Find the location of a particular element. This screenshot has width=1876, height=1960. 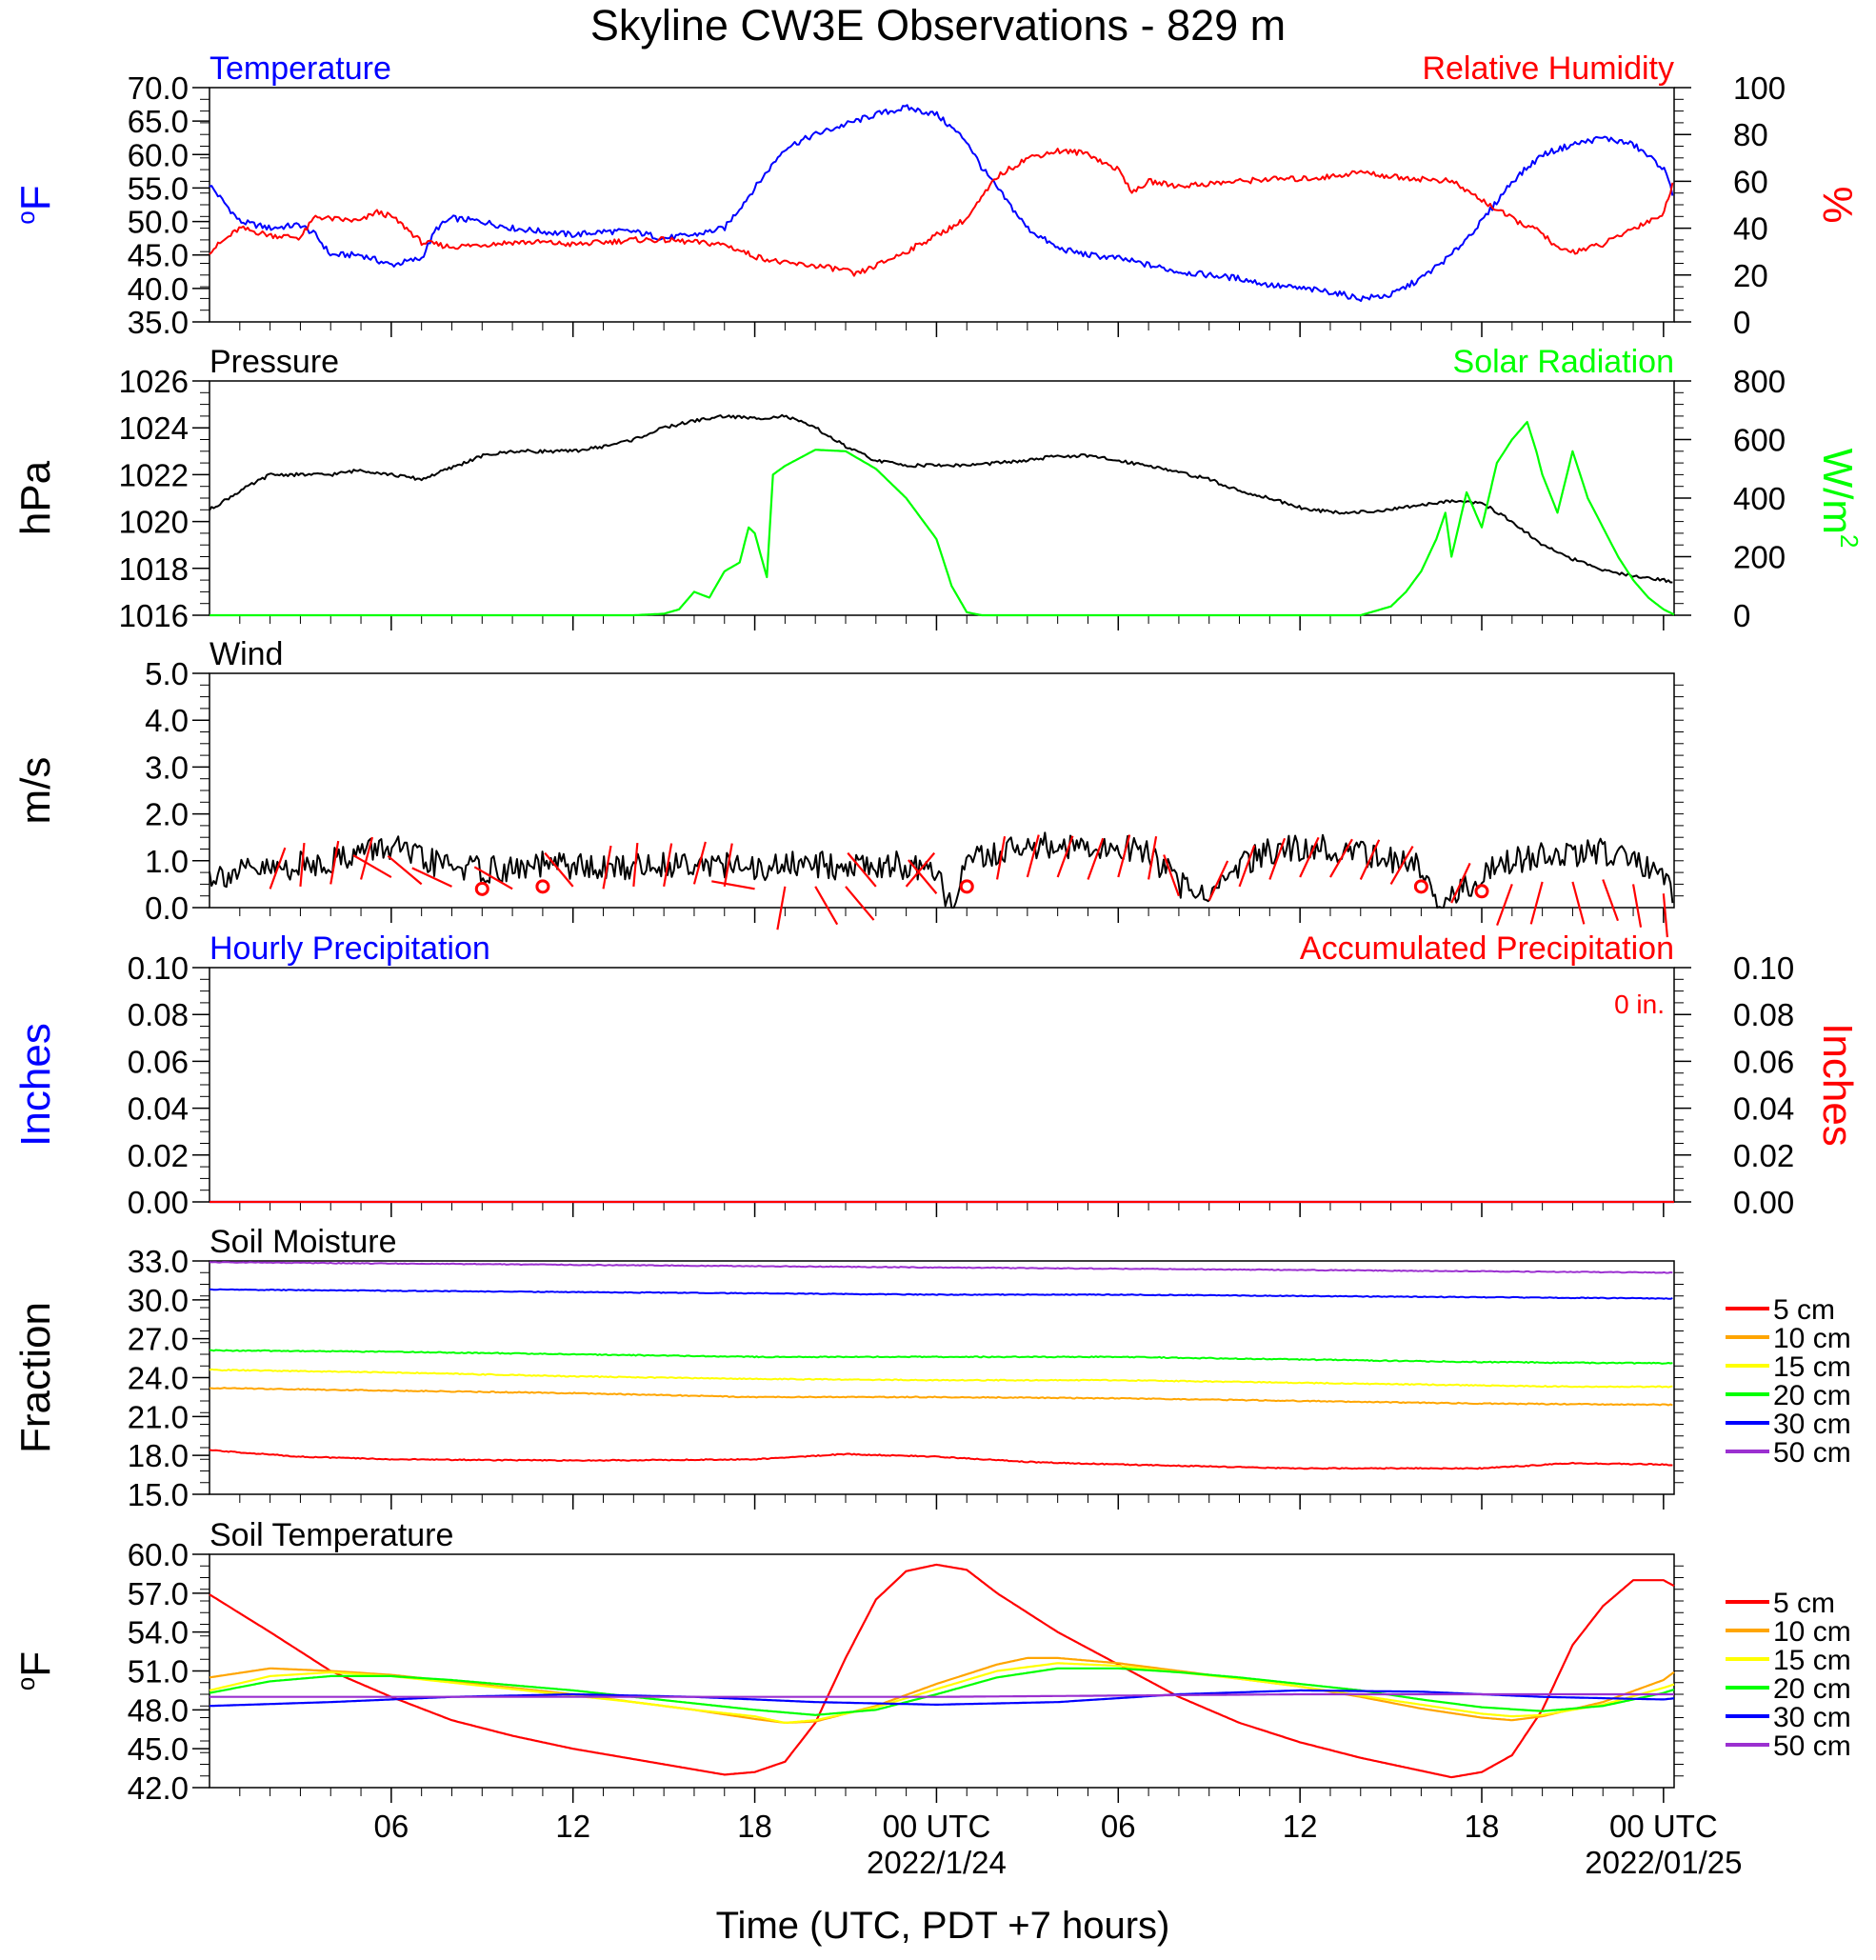

legend-label: 50 cm is located at coordinates (1812, 1453).